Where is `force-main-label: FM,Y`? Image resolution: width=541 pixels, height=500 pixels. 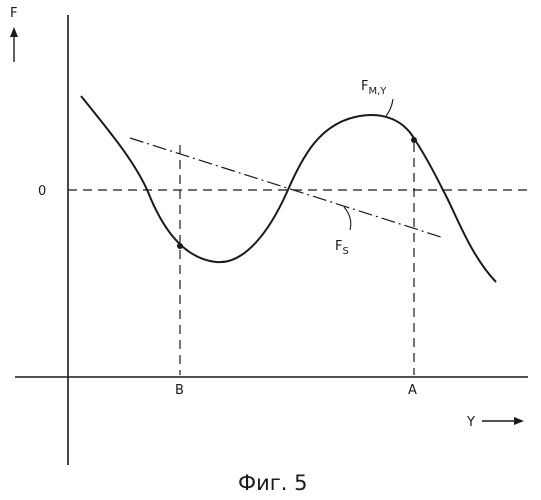 force-main-label: FM,Y is located at coordinates (377, 97).